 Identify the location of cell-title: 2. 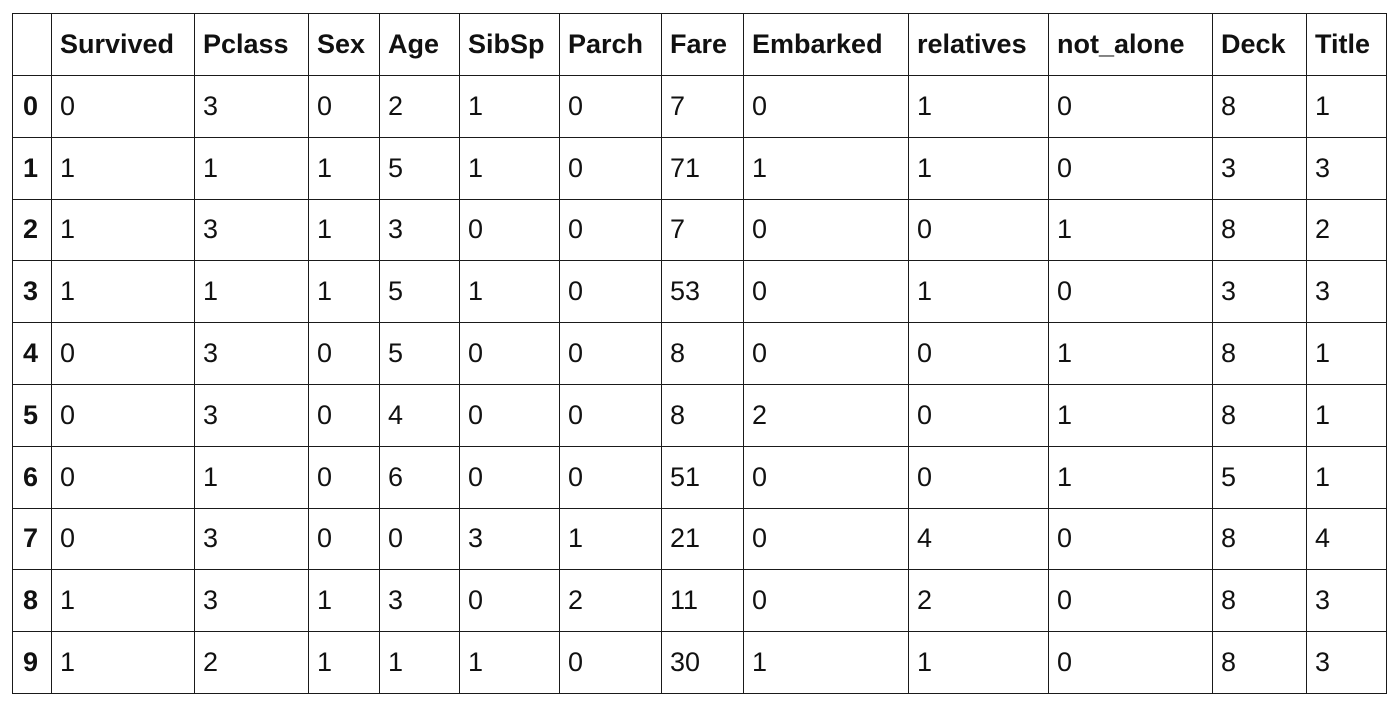
(1346, 230).